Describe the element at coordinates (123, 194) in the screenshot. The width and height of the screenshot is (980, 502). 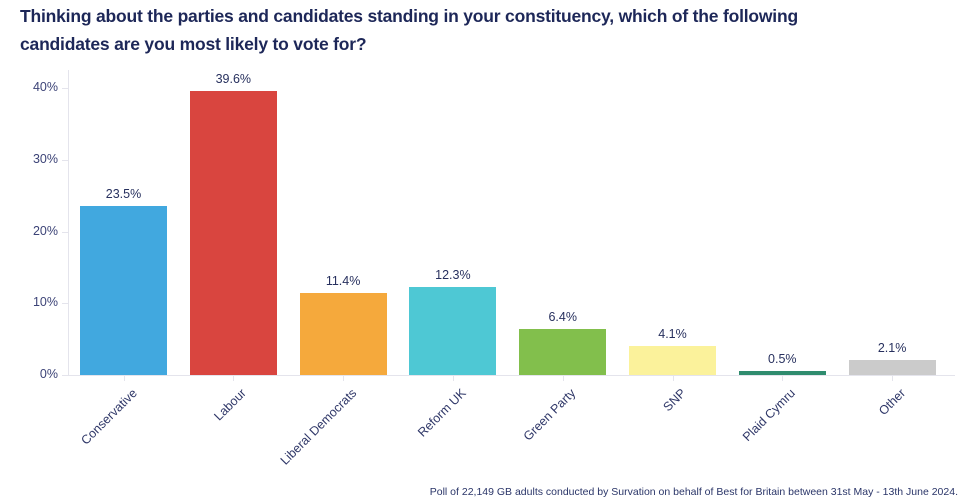
I see `bar-value-label-conservative: 23.5%` at that location.